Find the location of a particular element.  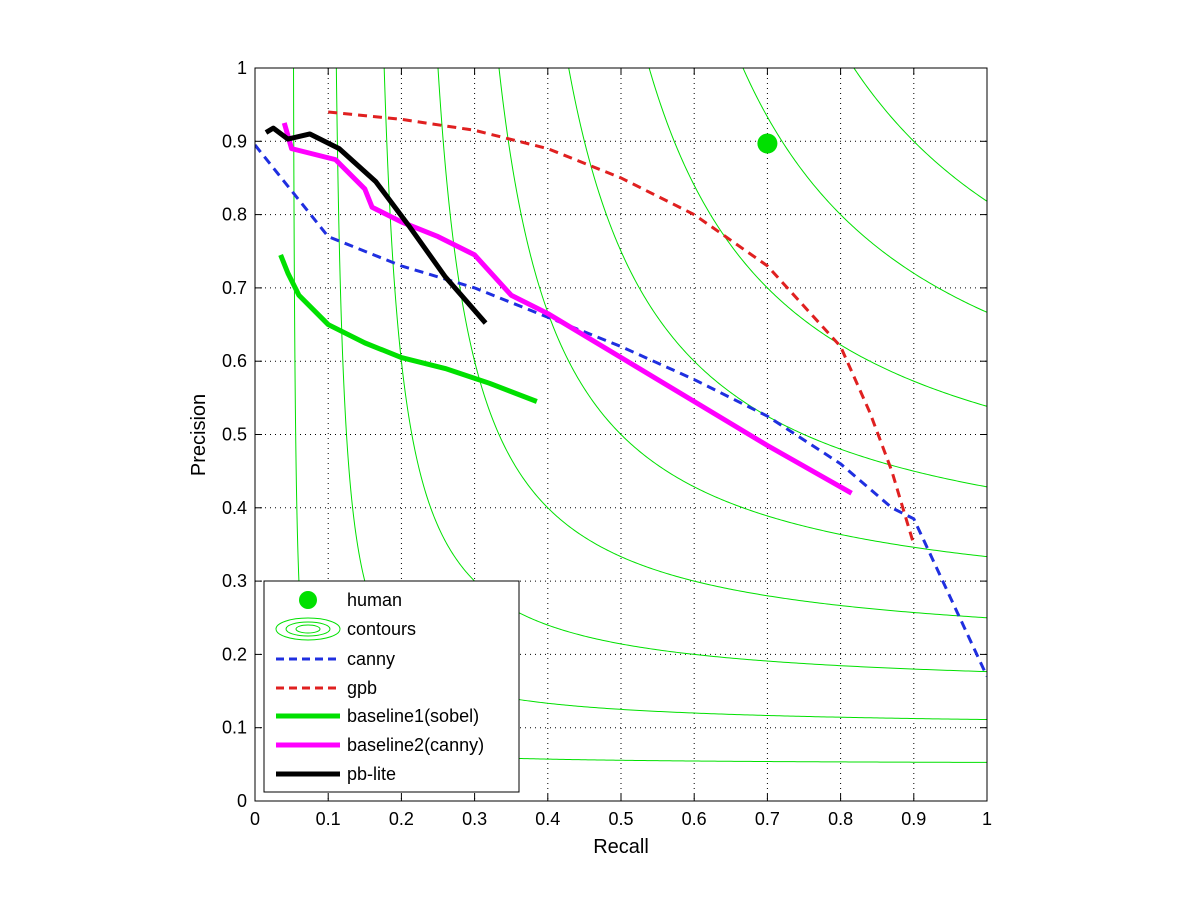

y-tick-label: 0.9 is located at coordinates (234, 141).